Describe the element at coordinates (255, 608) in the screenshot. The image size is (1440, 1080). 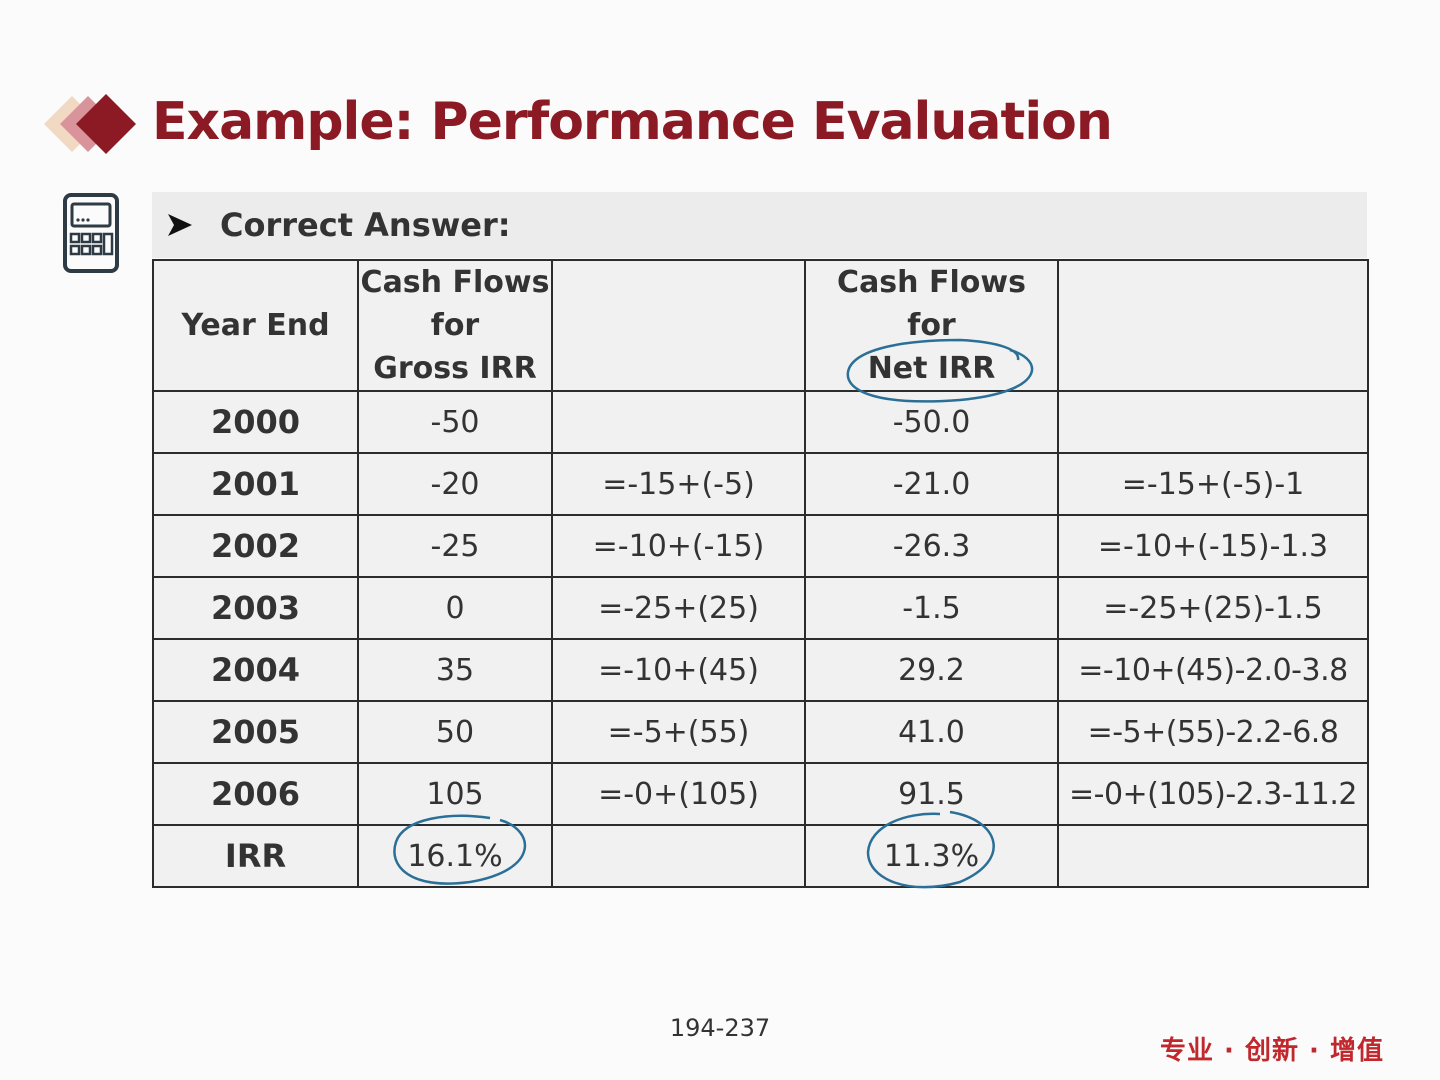
I see `year-cell: 2003` at that location.